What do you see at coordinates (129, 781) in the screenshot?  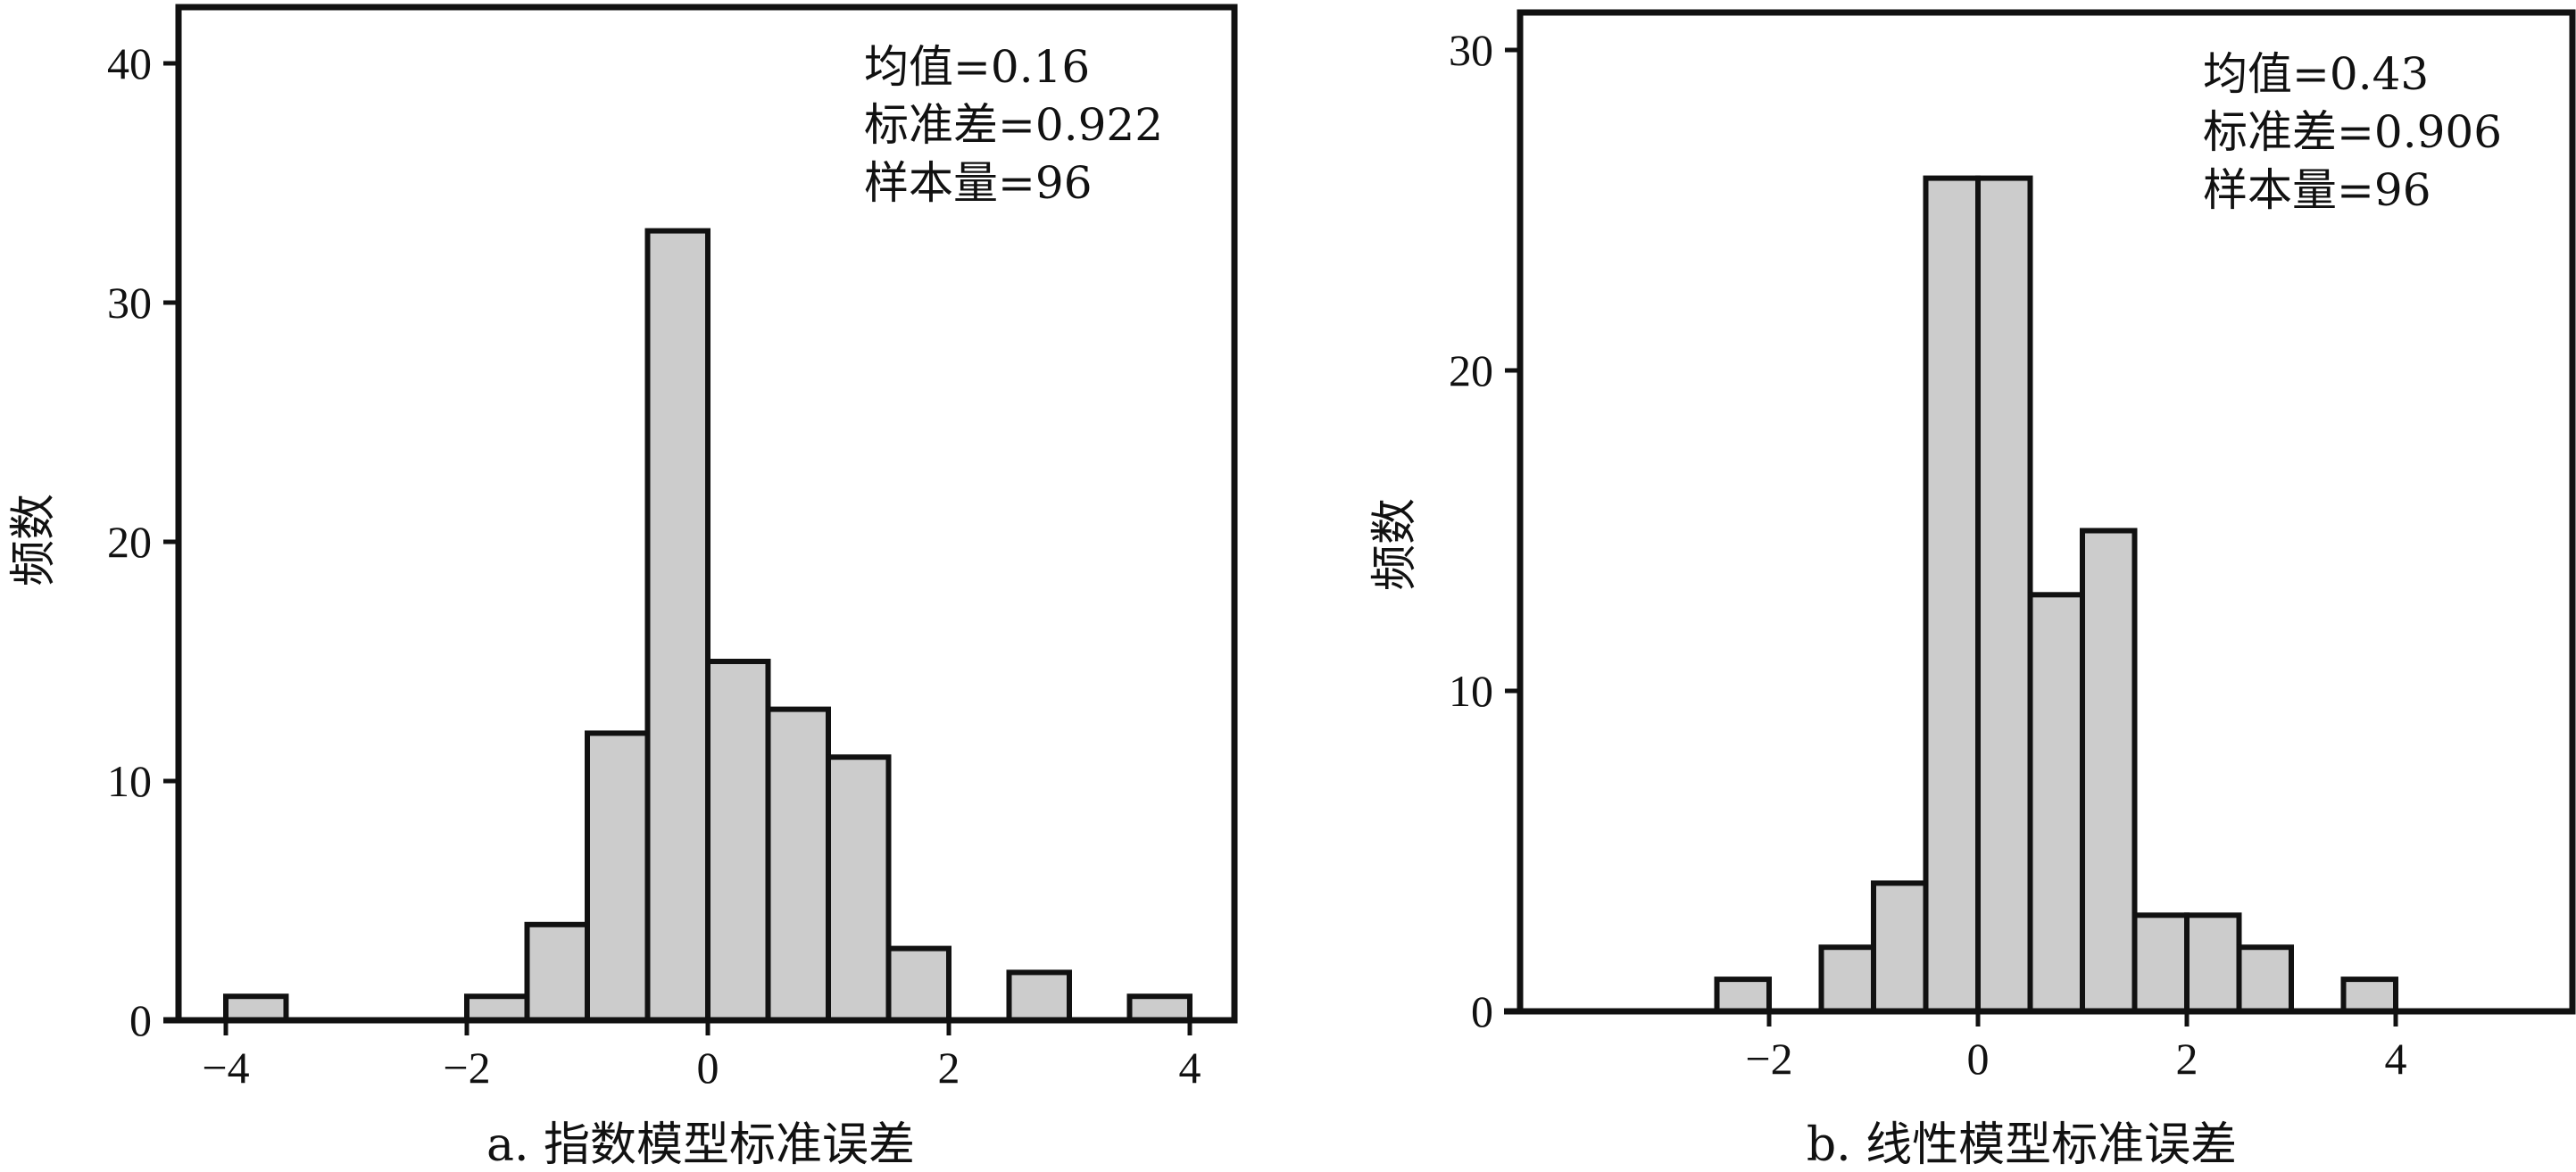 I see `chart-a-y-tick-label-1: 10` at bounding box center [129, 781].